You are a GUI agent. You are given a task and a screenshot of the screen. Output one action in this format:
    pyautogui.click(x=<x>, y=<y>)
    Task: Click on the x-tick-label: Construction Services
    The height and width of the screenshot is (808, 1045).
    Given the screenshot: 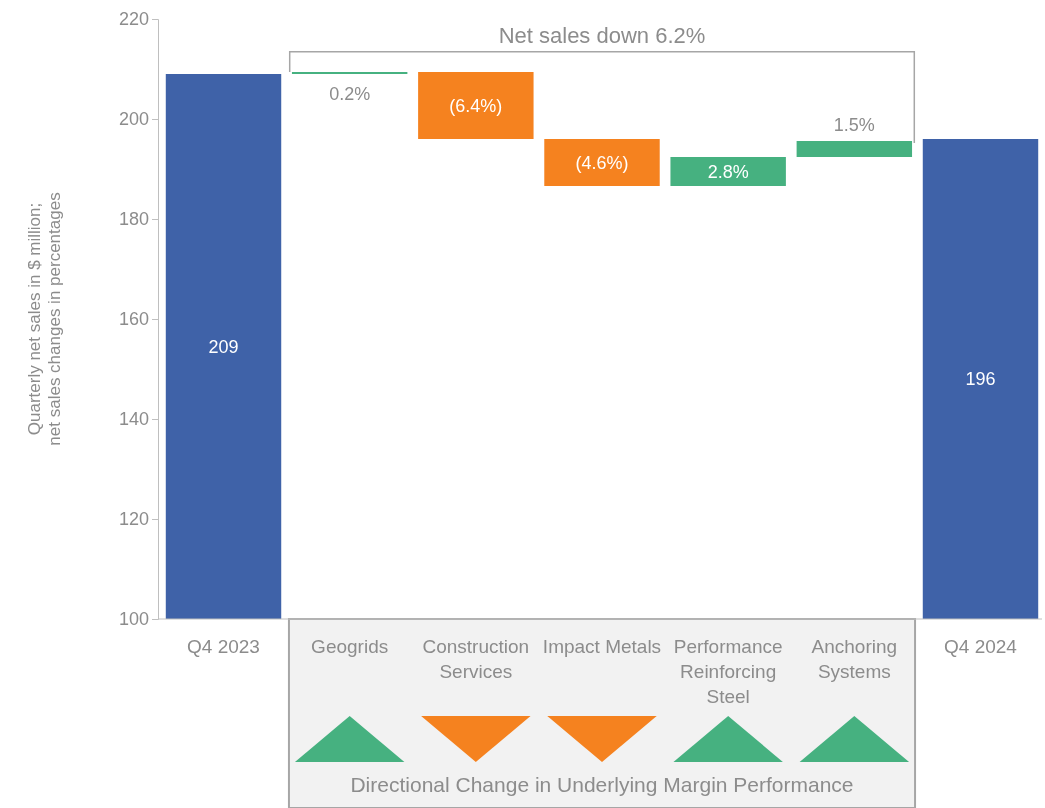 What is the action you would take?
    pyautogui.click(x=476, y=659)
    